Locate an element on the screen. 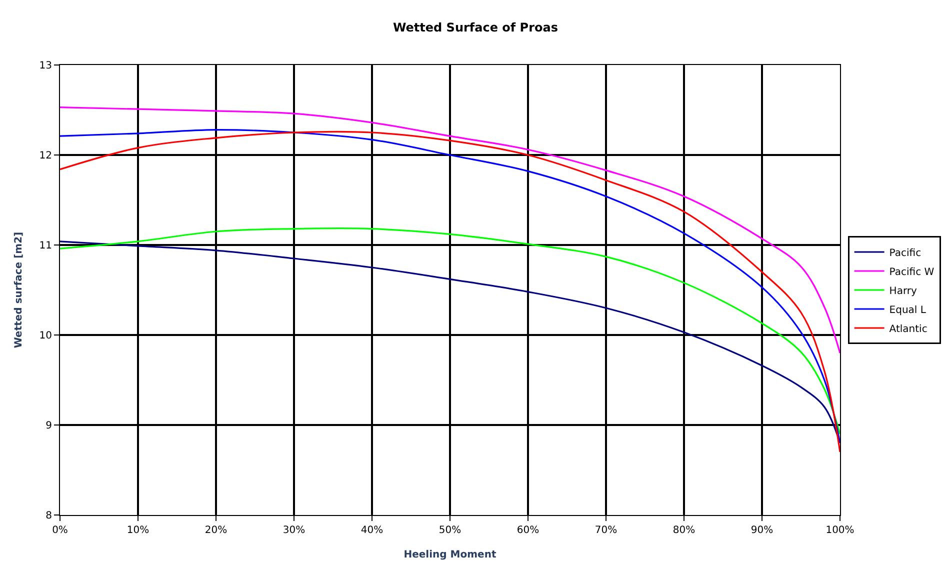  legend-label: Equal L is located at coordinates (907, 310).